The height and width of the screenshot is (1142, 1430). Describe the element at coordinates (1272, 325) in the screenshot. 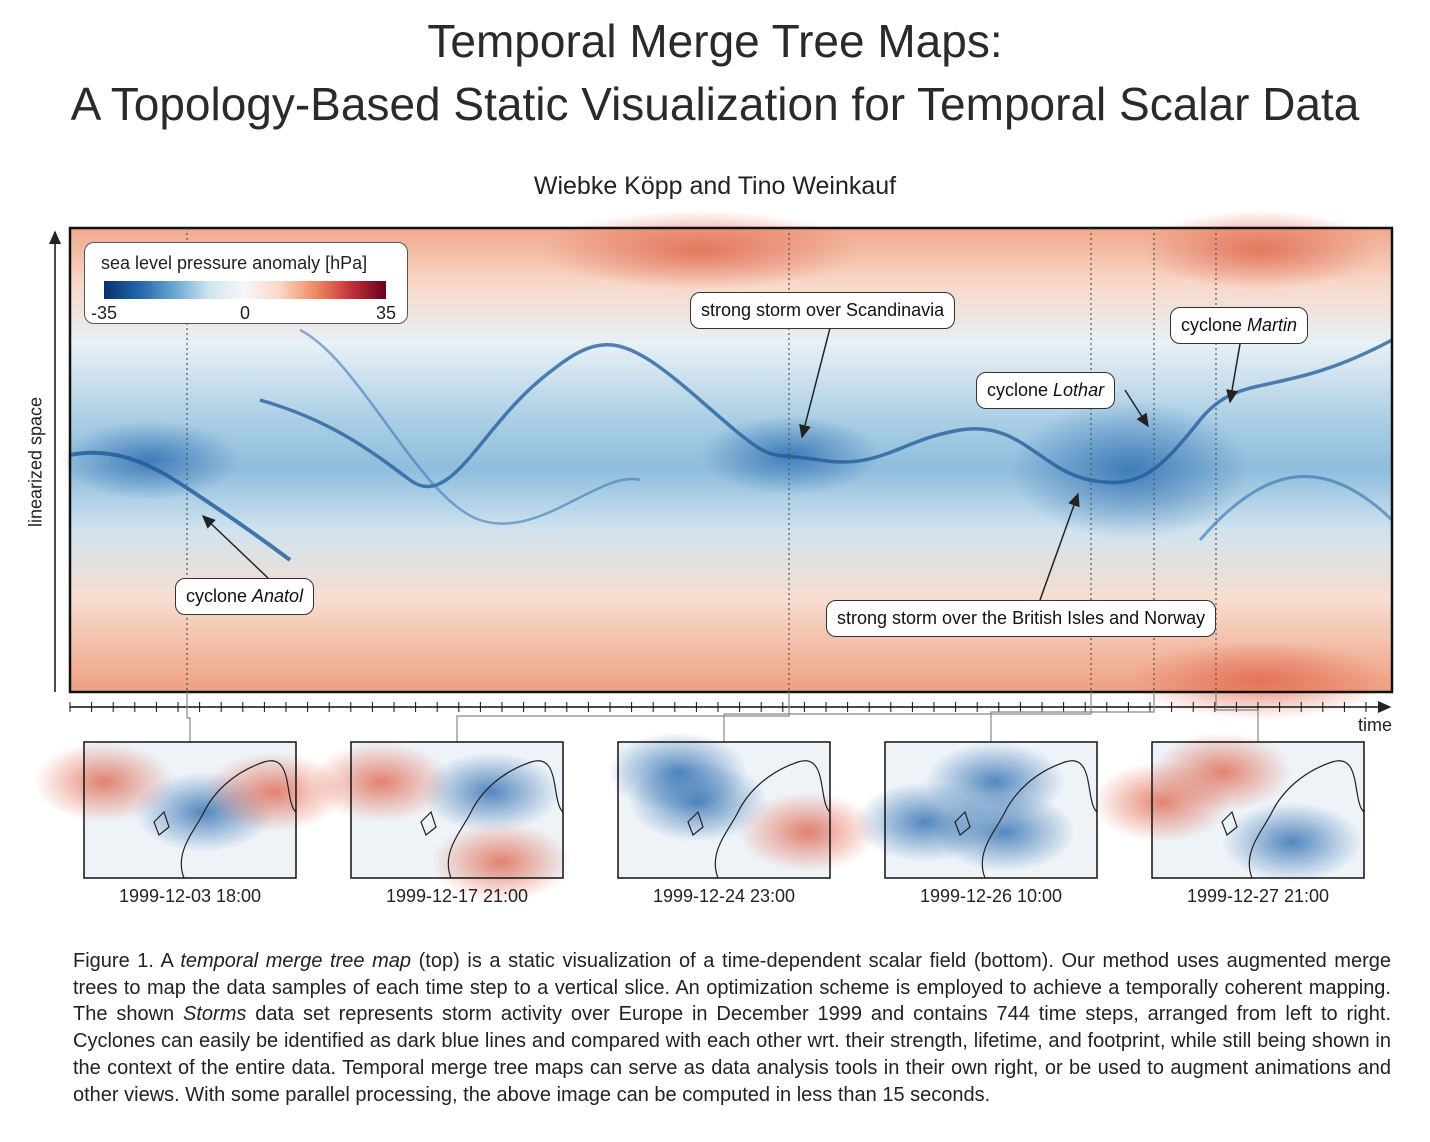

I see `annotation-name: Martin` at that location.